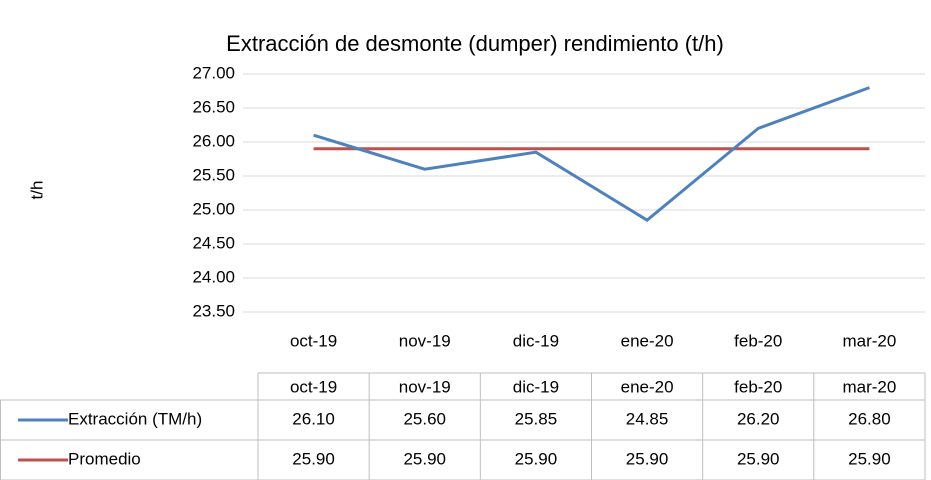  I want to click on y-tick-label: 26.50, so click(213, 106).